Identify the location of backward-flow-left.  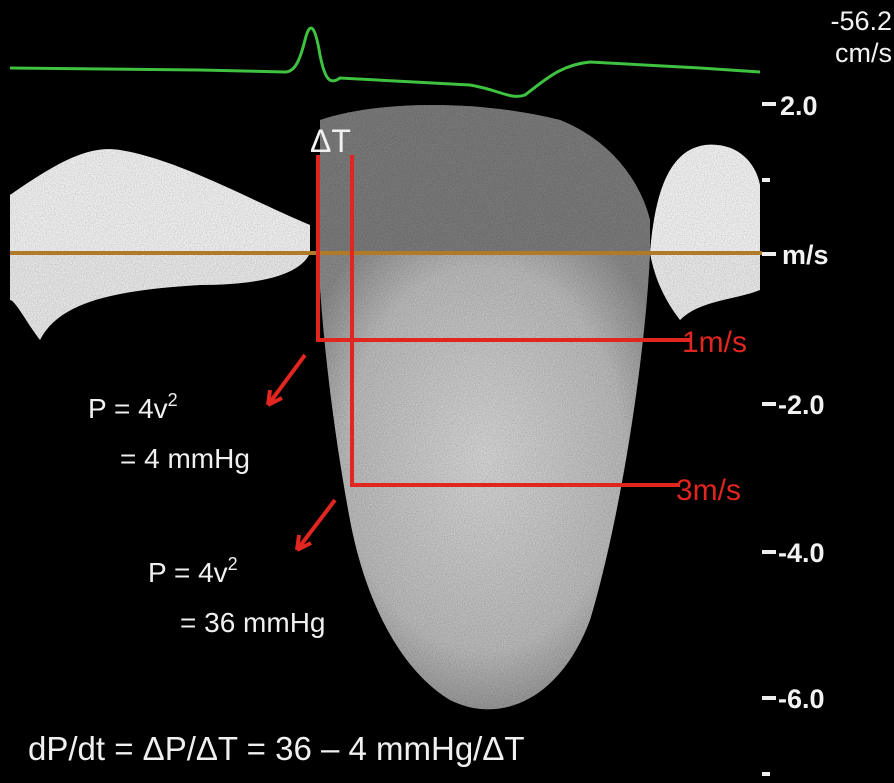
(160, 296).